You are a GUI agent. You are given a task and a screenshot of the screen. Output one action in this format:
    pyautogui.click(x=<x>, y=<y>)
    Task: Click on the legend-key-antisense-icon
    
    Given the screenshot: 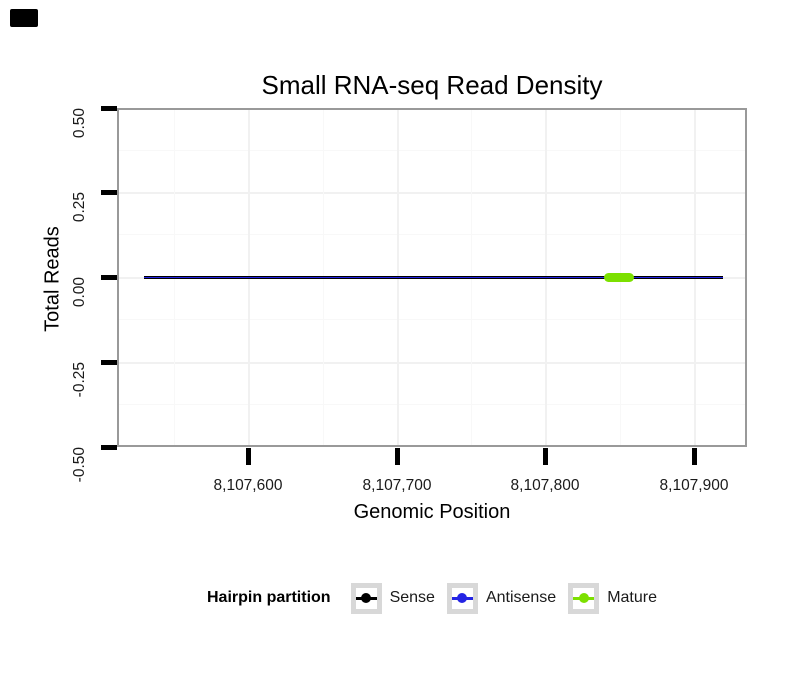 What is the action you would take?
    pyautogui.click(x=462, y=598)
    